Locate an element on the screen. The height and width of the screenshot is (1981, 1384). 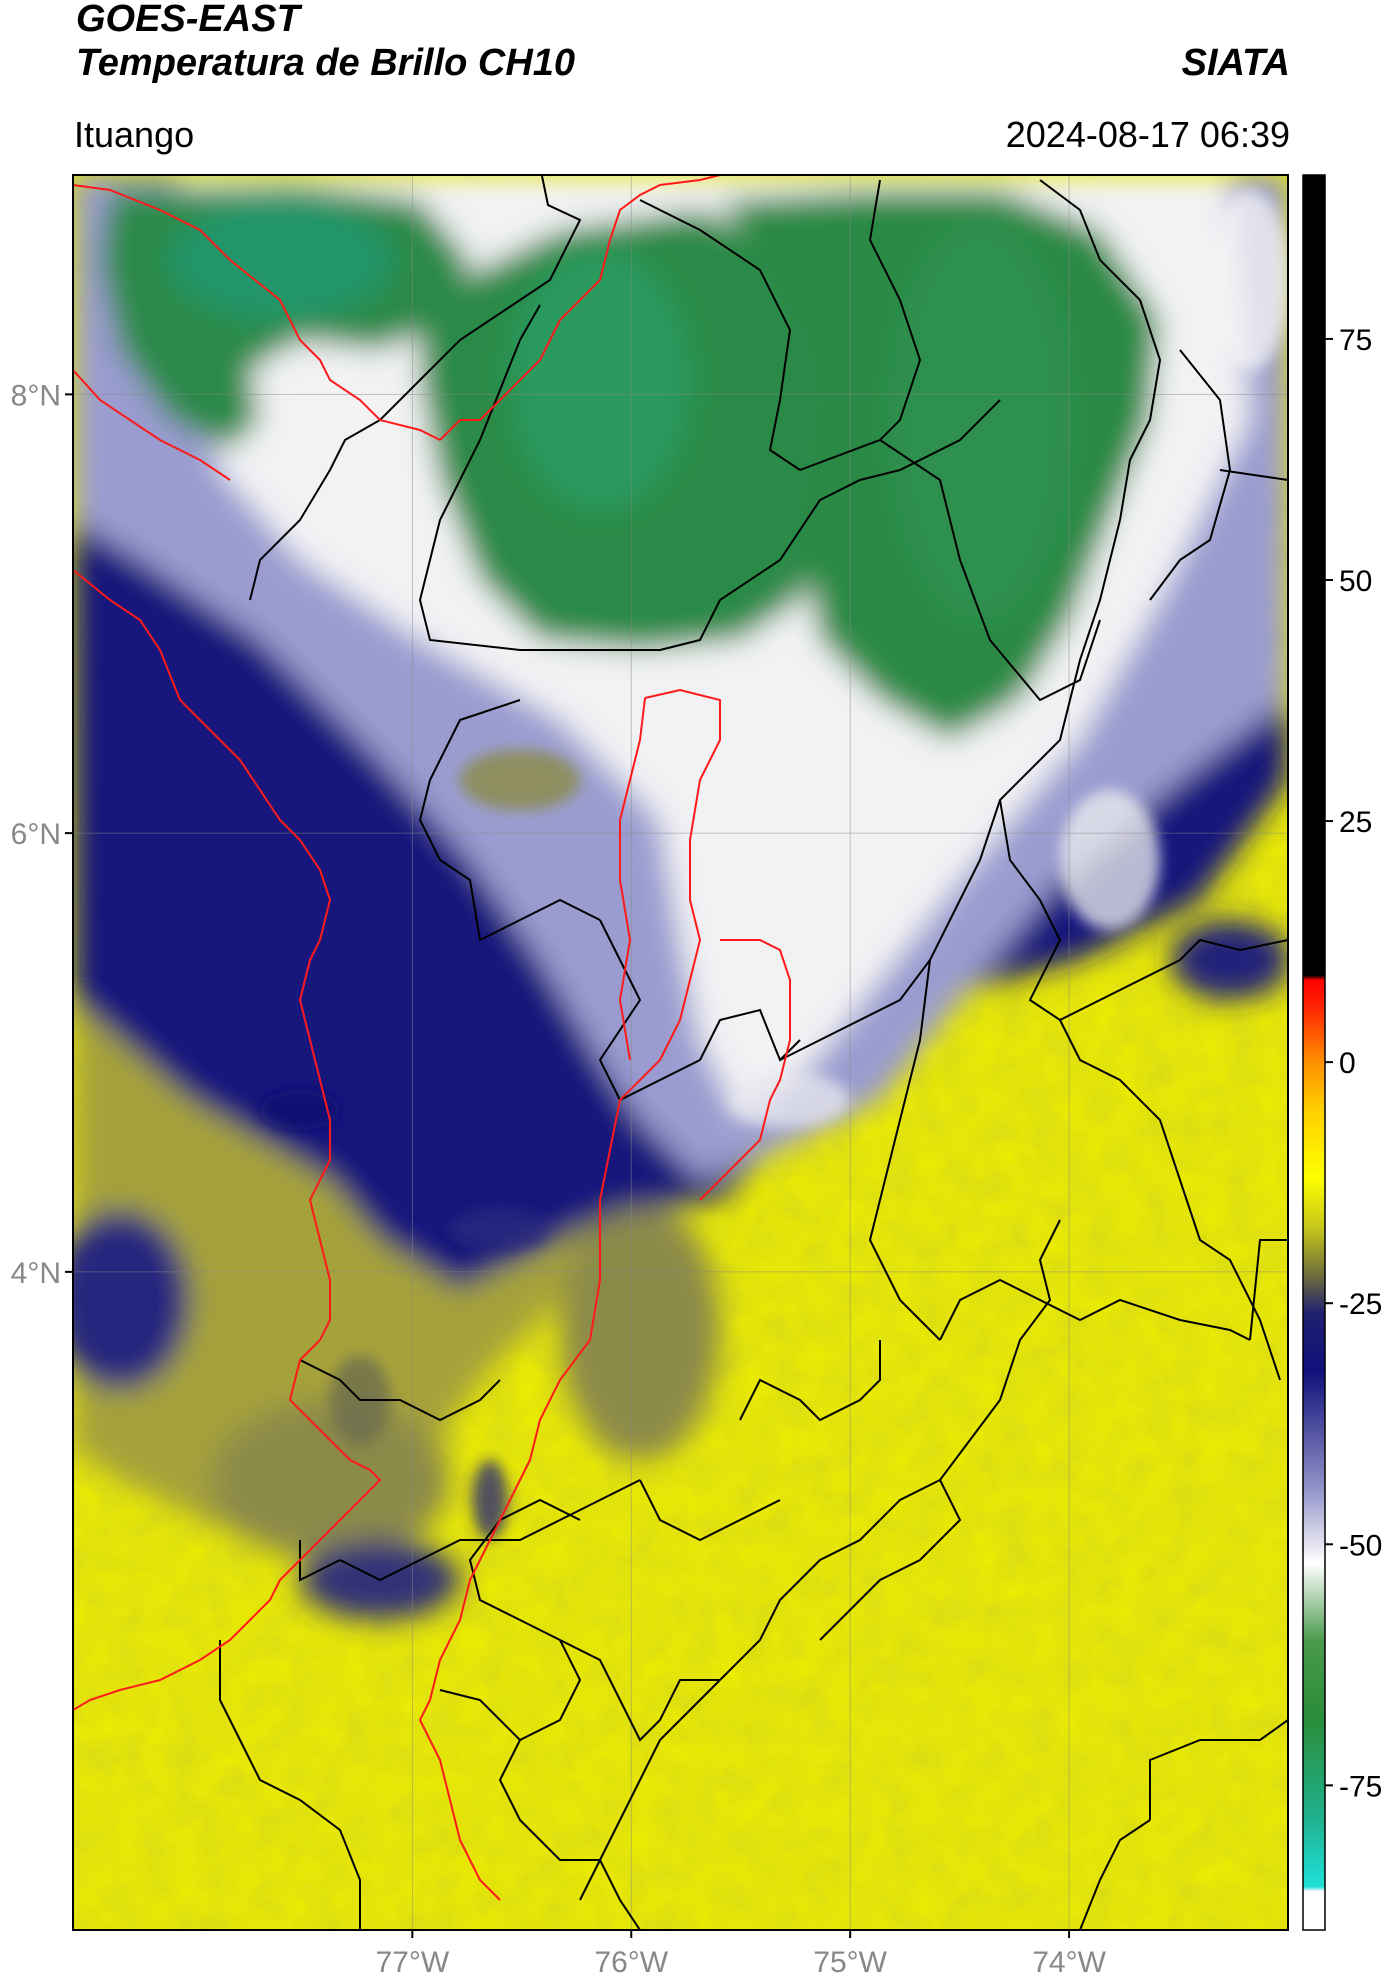
longitude-axis: 77°W 76°W 75°W 74°W is located at coordinates (741, 1954).